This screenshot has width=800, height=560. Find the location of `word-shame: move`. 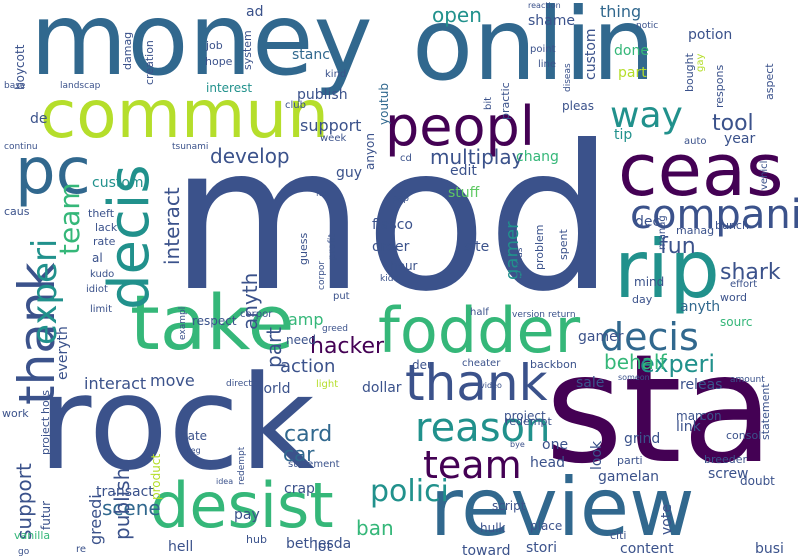

word-shame: move is located at coordinates (172, 380).